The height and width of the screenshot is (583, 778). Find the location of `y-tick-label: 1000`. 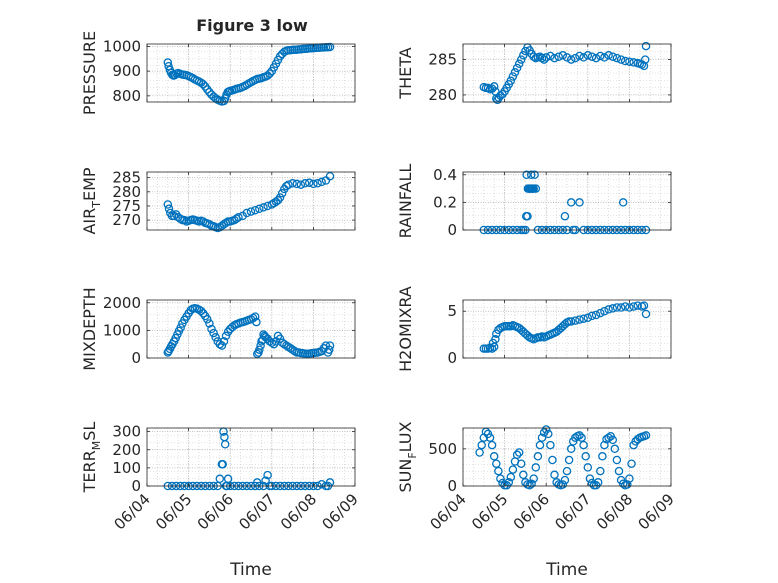

y-tick-label: 1000 is located at coordinates (122, 330).